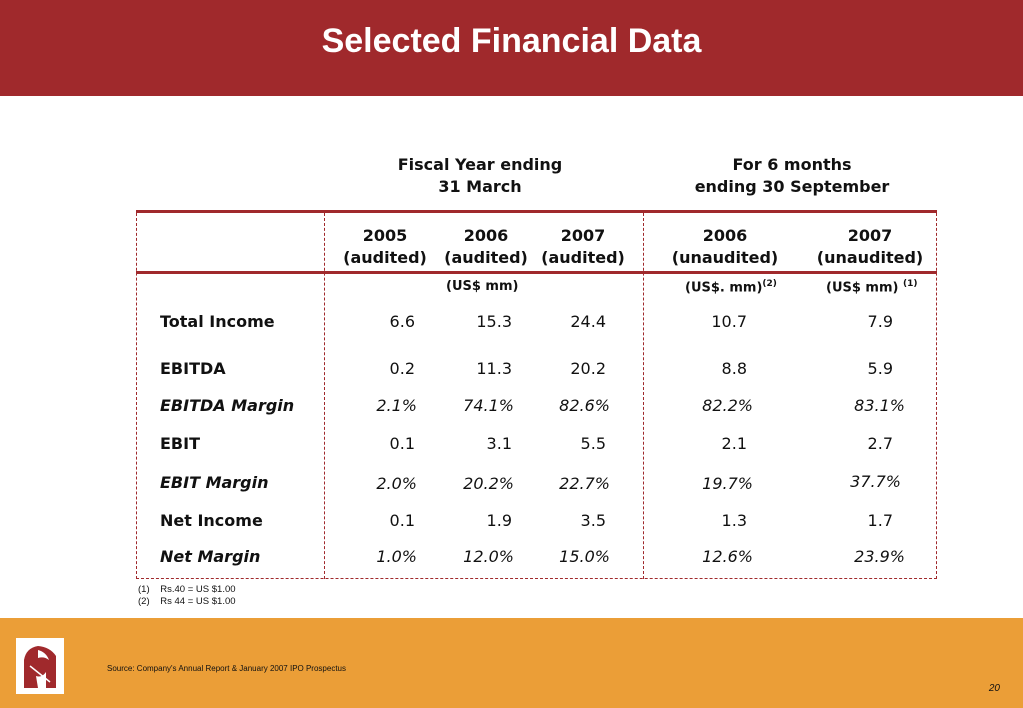 The width and height of the screenshot is (1023, 708). Describe the element at coordinates (729, 321) in the screenshot. I see `cell-value: 10.7` at that location.